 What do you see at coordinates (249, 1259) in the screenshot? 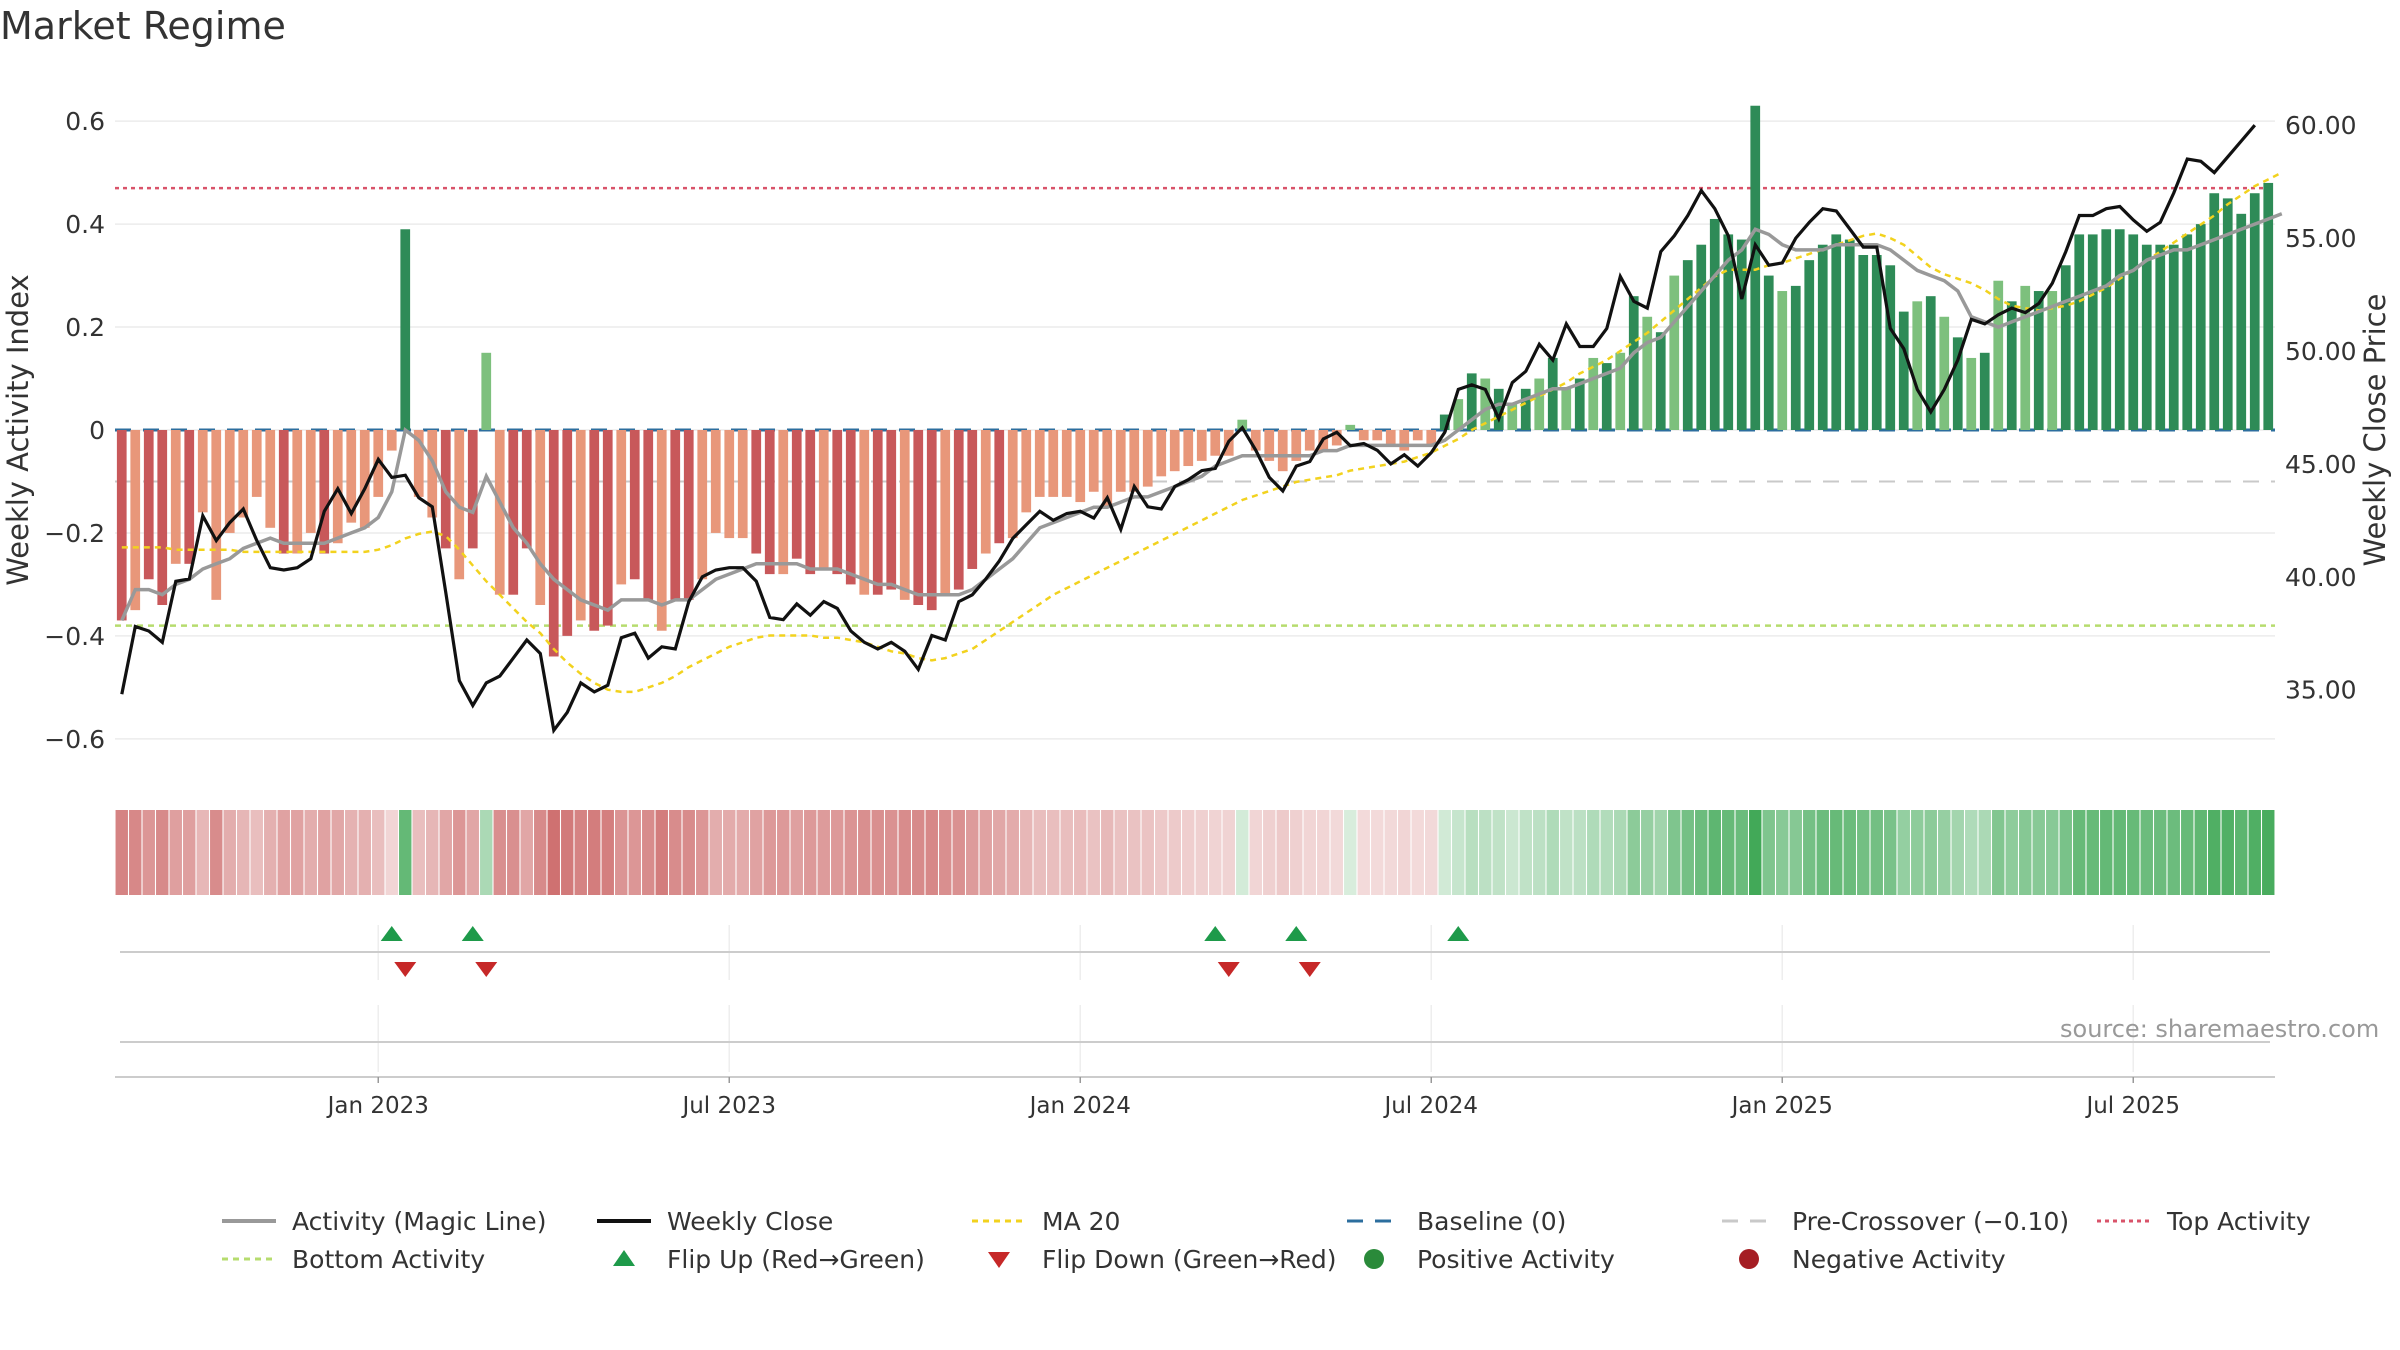
I see `legend-swatch-bottom-activity` at bounding box center [249, 1259].